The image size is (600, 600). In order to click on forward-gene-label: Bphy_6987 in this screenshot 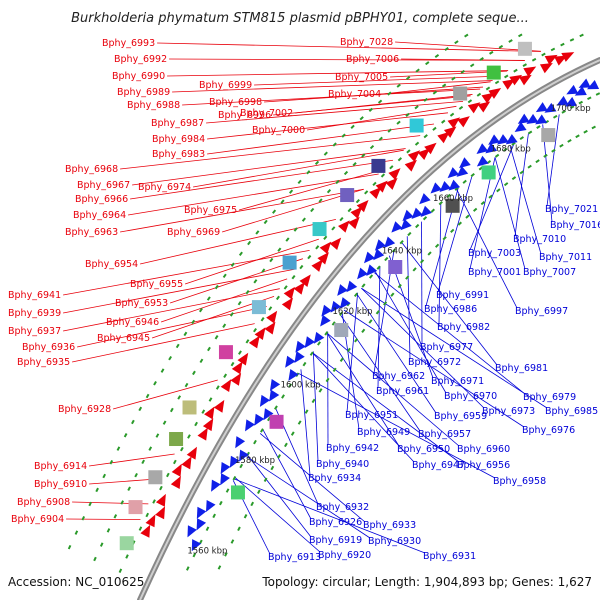, I will do `click(177, 123)`.